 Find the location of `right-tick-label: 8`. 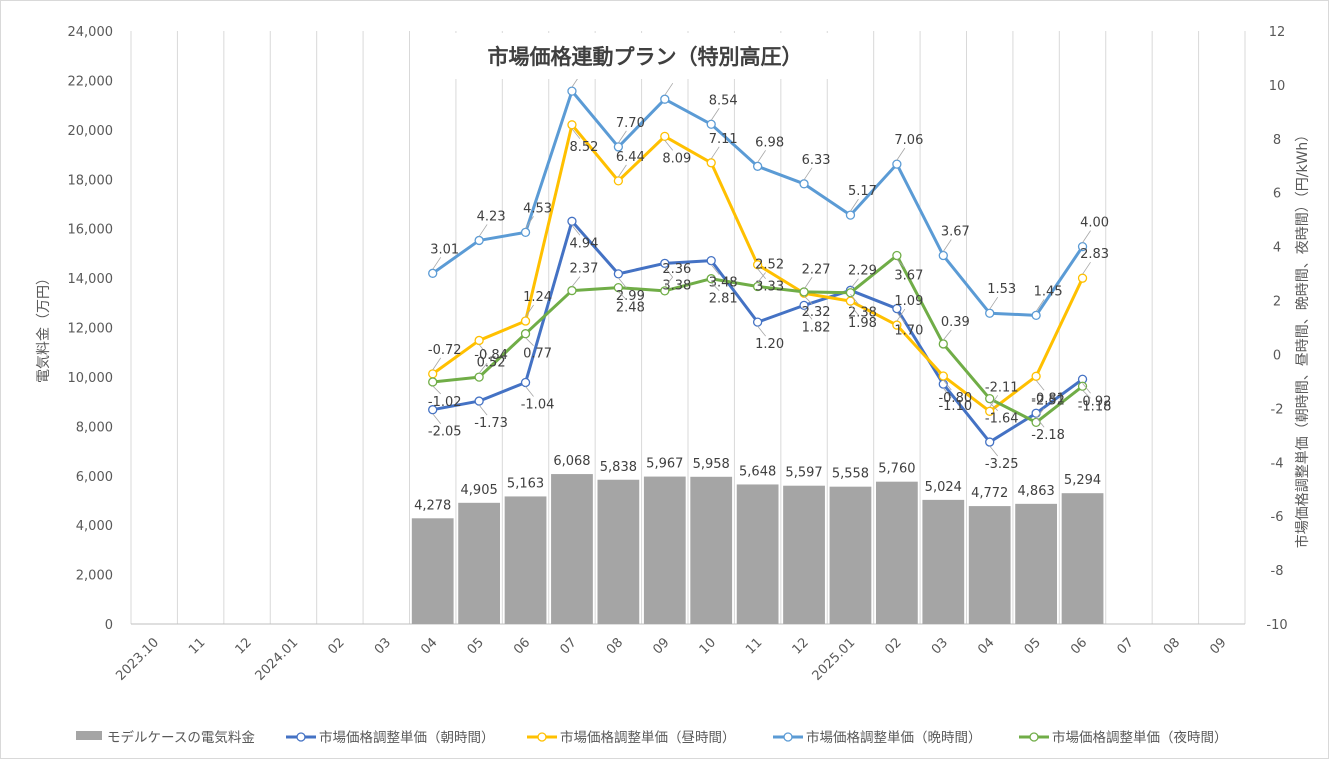

right-tick-label: 8 is located at coordinates (1277, 140).